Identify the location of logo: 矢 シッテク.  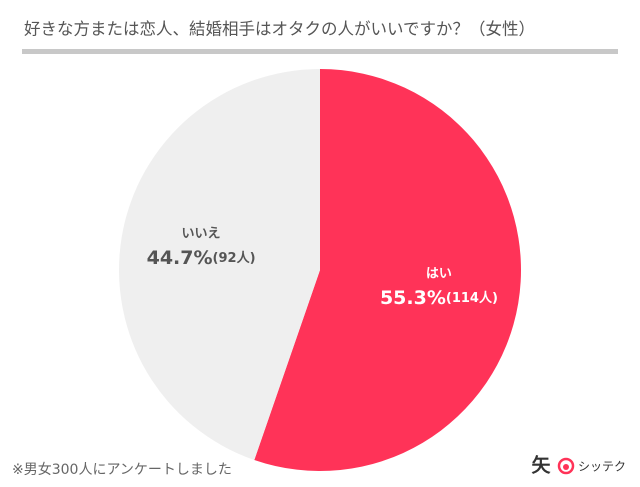
(578, 465).